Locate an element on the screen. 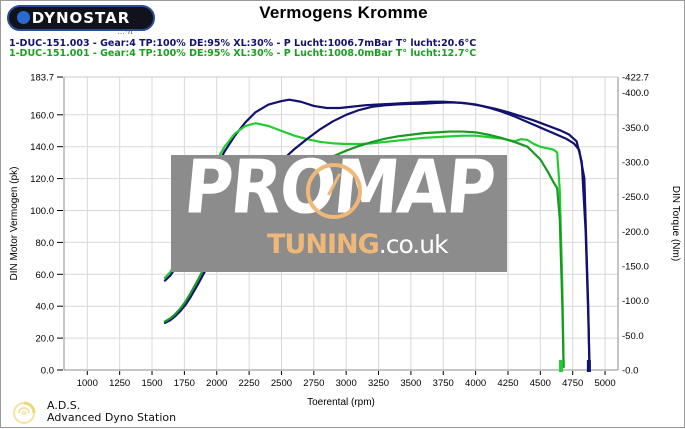  watermark-subtitle: TUNING.co.uk is located at coordinates (387, 244).